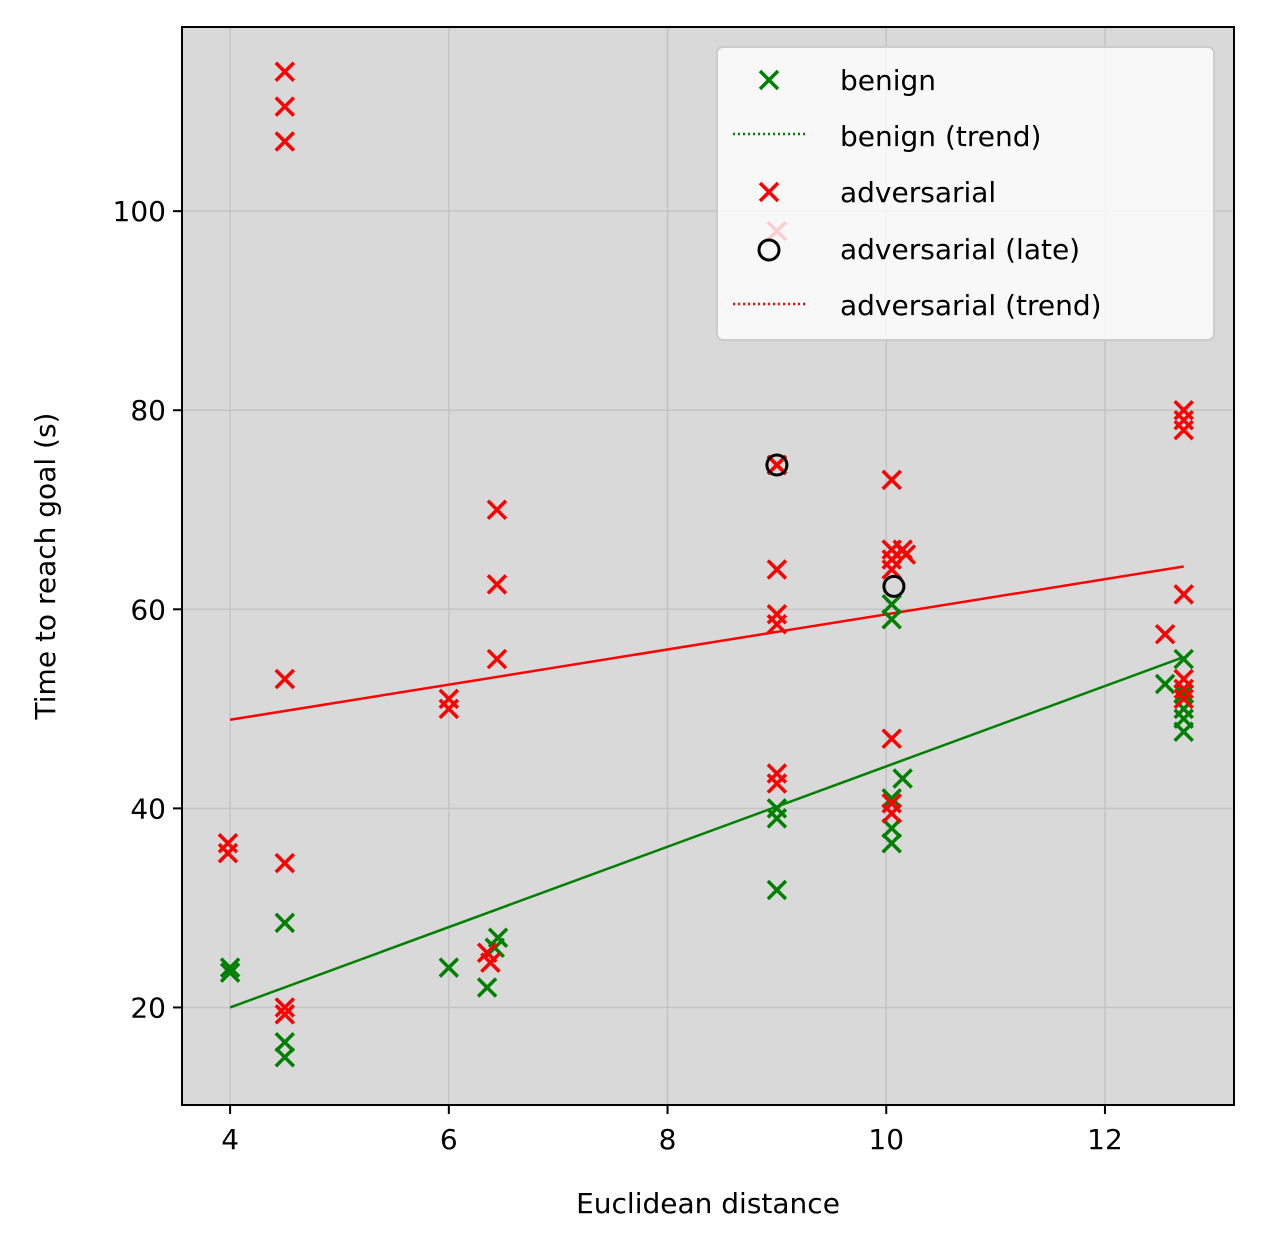  What do you see at coordinates (940, 136) in the screenshot?
I see `legend-label-benign-trend: benign (trend)` at bounding box center [940, 136].